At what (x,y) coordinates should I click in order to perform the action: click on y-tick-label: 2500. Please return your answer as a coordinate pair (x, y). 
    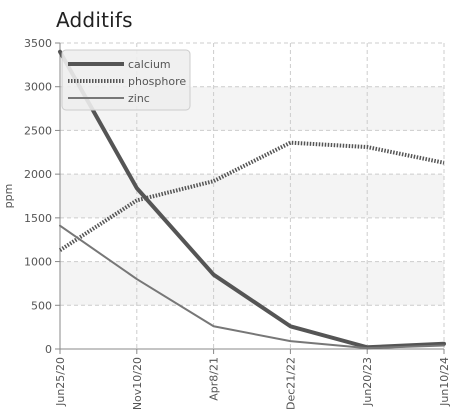
    Looking at the image, I should click on (38, 130).